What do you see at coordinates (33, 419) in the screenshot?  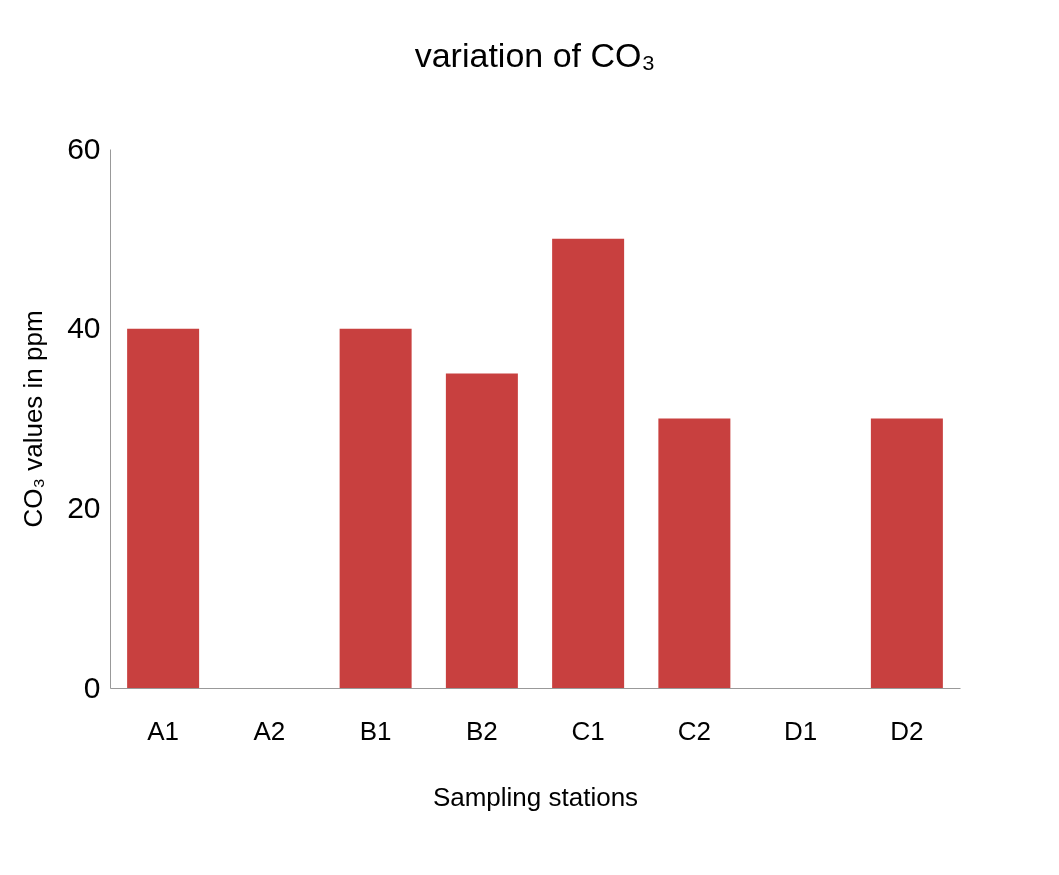 I see `y-axis-title: CO₃ values in ppm` at bounding box center [33, 419].